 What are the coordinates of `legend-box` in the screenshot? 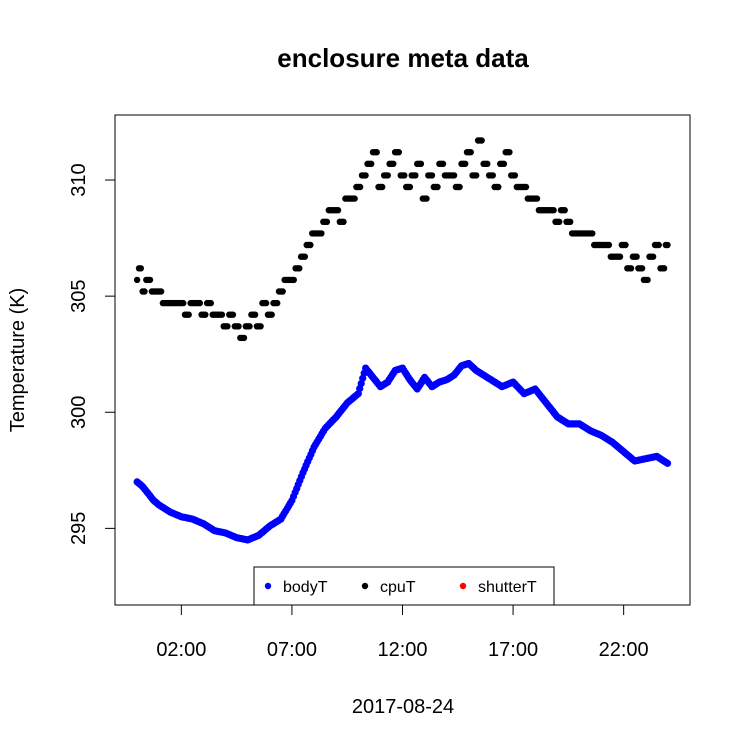 It's located at (404, 586).